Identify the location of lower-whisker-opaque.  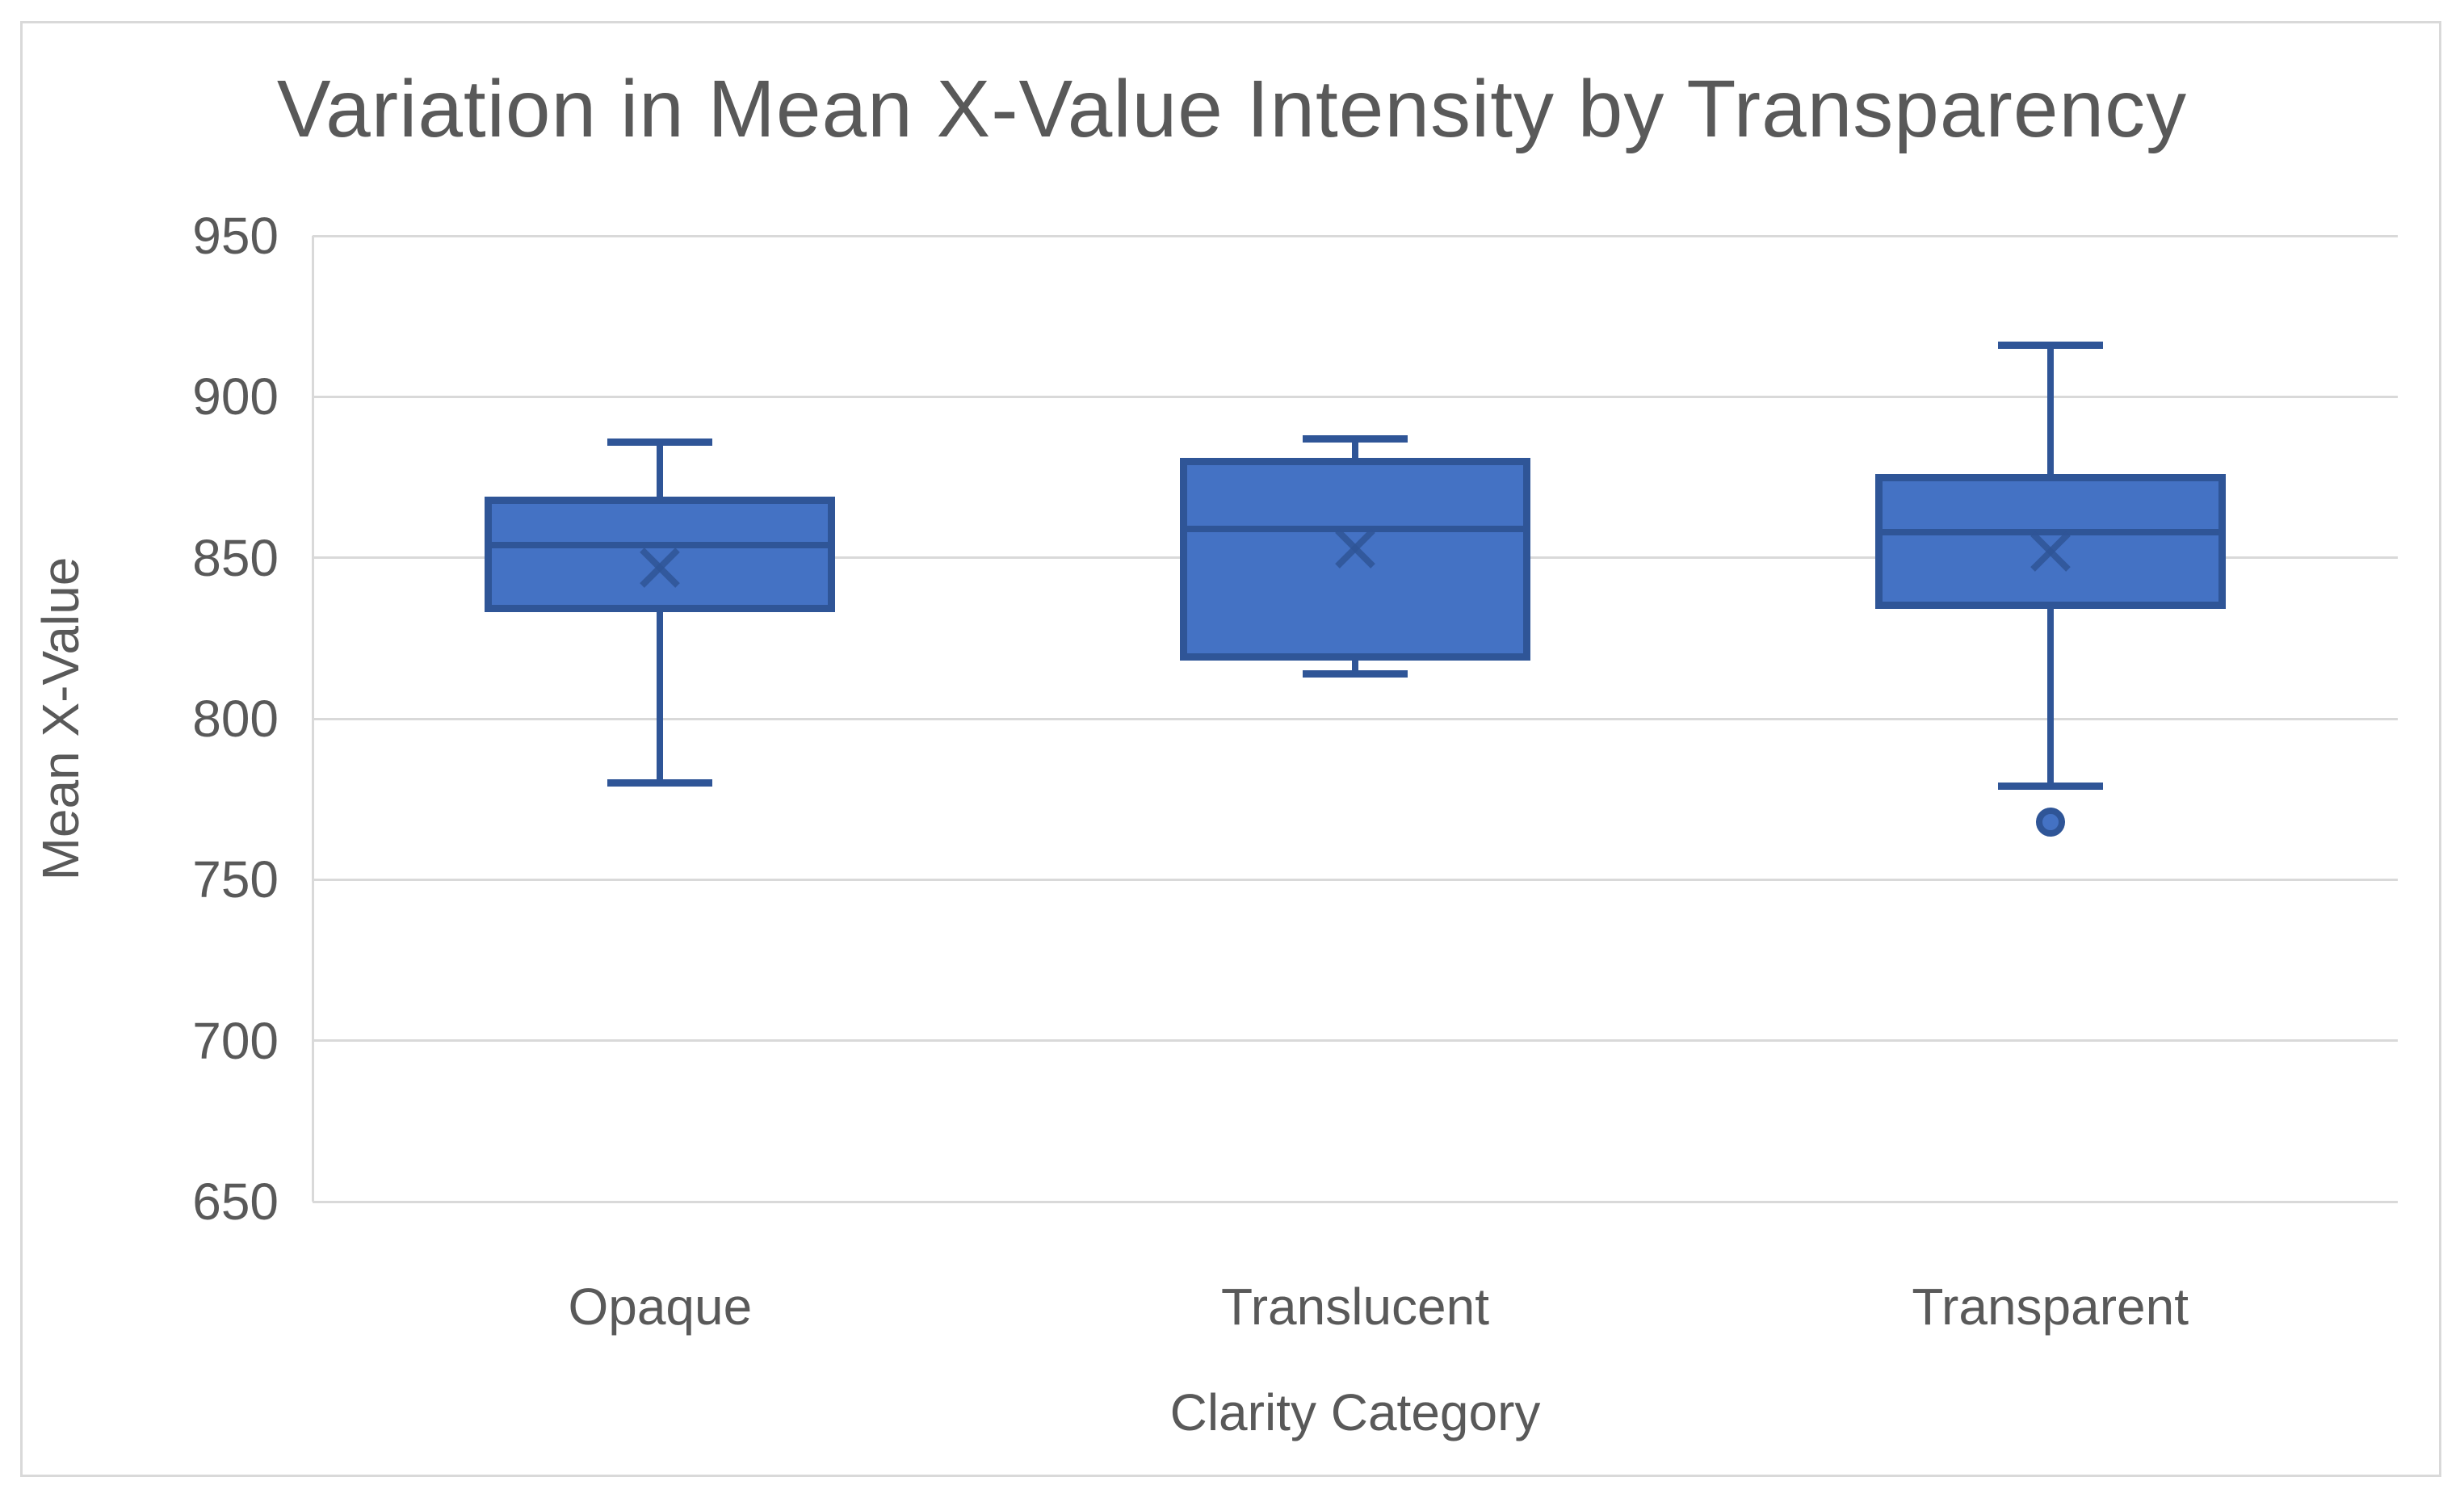
(660, 697).